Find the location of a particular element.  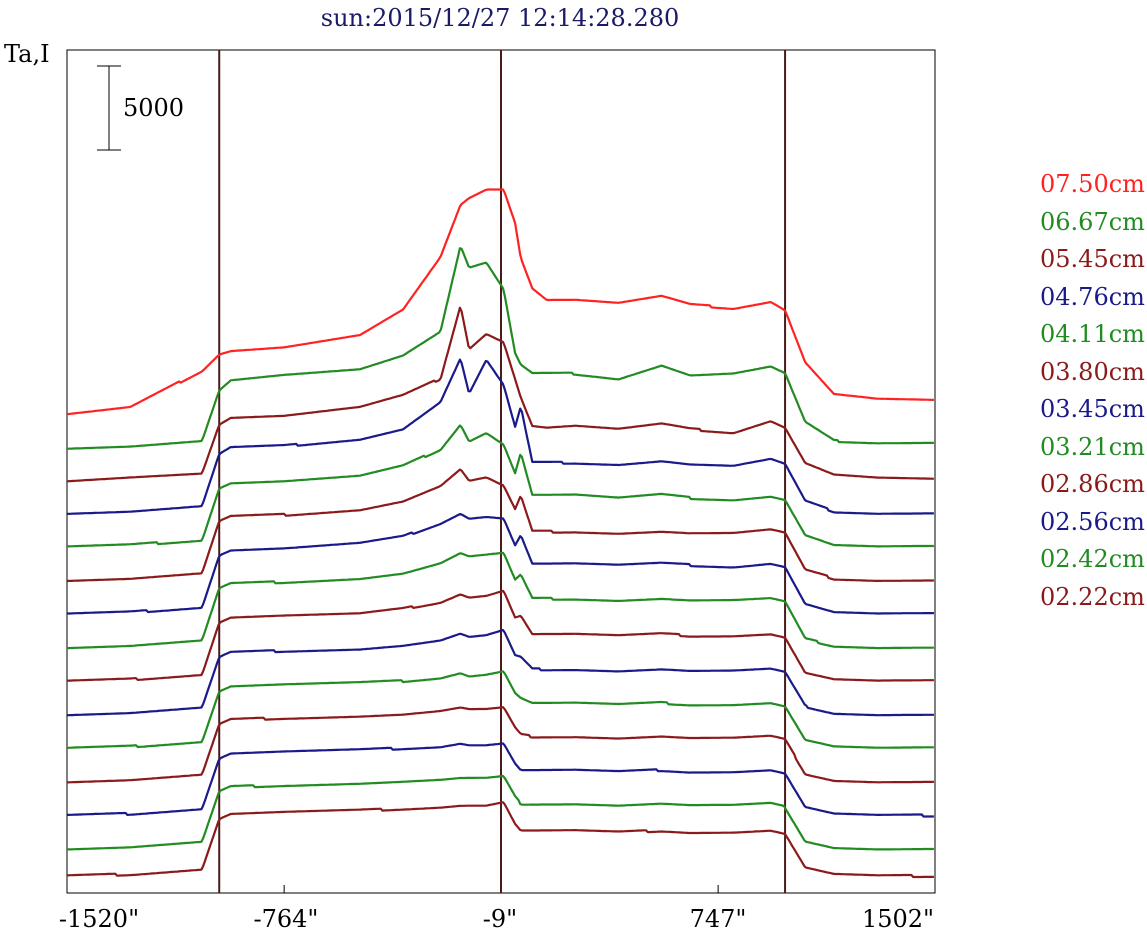

legend-item: 04.11cm is located at coordinates (1092, 334).